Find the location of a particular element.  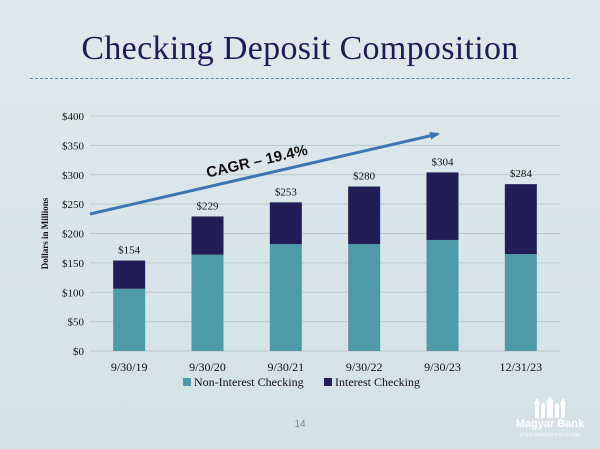

y-tick-label: $200 is located at coordinates (73, 235).